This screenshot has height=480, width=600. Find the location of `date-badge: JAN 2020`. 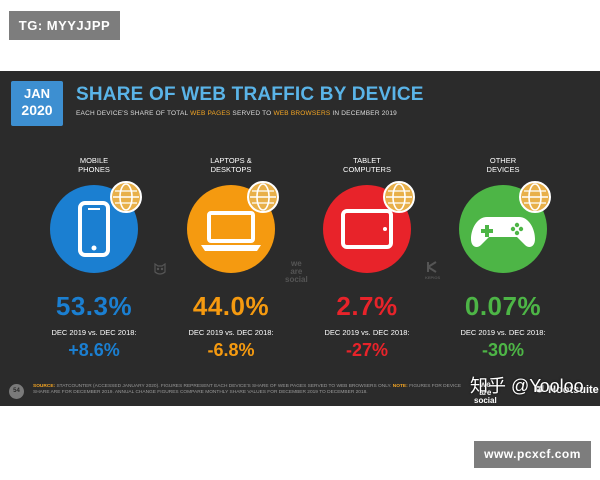

date-badge: JAN 2020 is located at coordinates (37, 103).